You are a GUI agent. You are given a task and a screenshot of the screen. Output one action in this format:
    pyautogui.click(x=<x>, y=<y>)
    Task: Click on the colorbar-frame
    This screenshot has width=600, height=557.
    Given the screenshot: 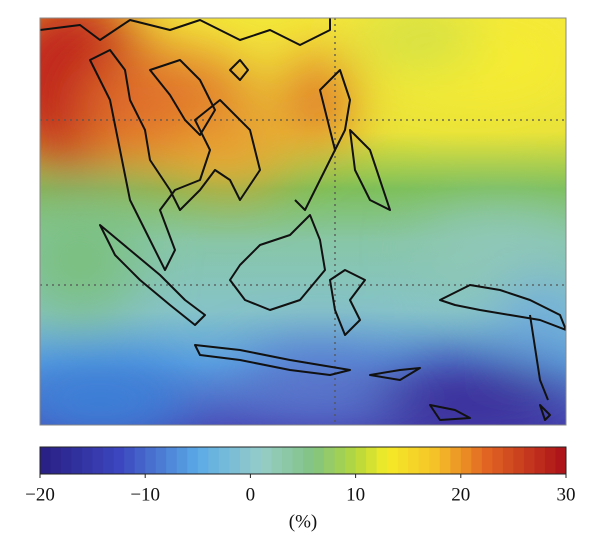 What is the action you would take?
    pyautogui.click(x=303, y=460)
    